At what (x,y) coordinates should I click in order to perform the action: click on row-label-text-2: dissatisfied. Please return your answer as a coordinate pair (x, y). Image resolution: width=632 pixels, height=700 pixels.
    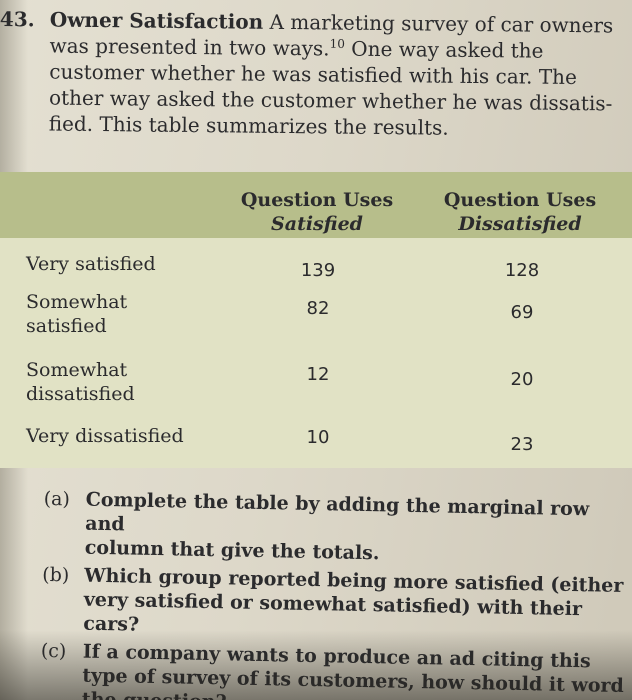
    Looking at the image, I should click on (80, 394).